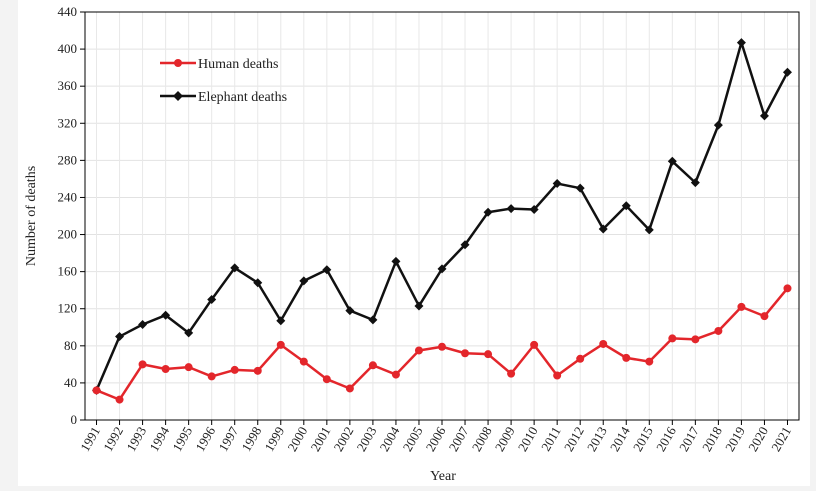 Image resolution: width=816 pixels, height=491 pixels. Describe the element at coordinates (68, 48) in the screenshot. I see `y-tick-label: 400` at that location.